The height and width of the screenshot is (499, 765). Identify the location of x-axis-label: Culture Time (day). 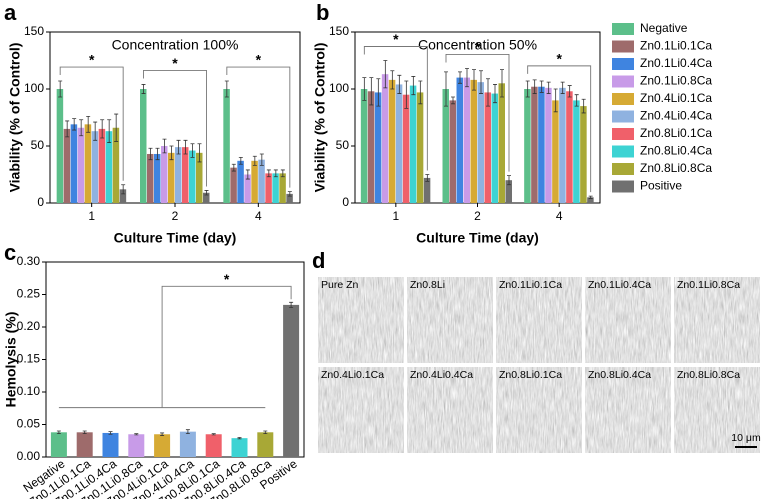
(477, 238).